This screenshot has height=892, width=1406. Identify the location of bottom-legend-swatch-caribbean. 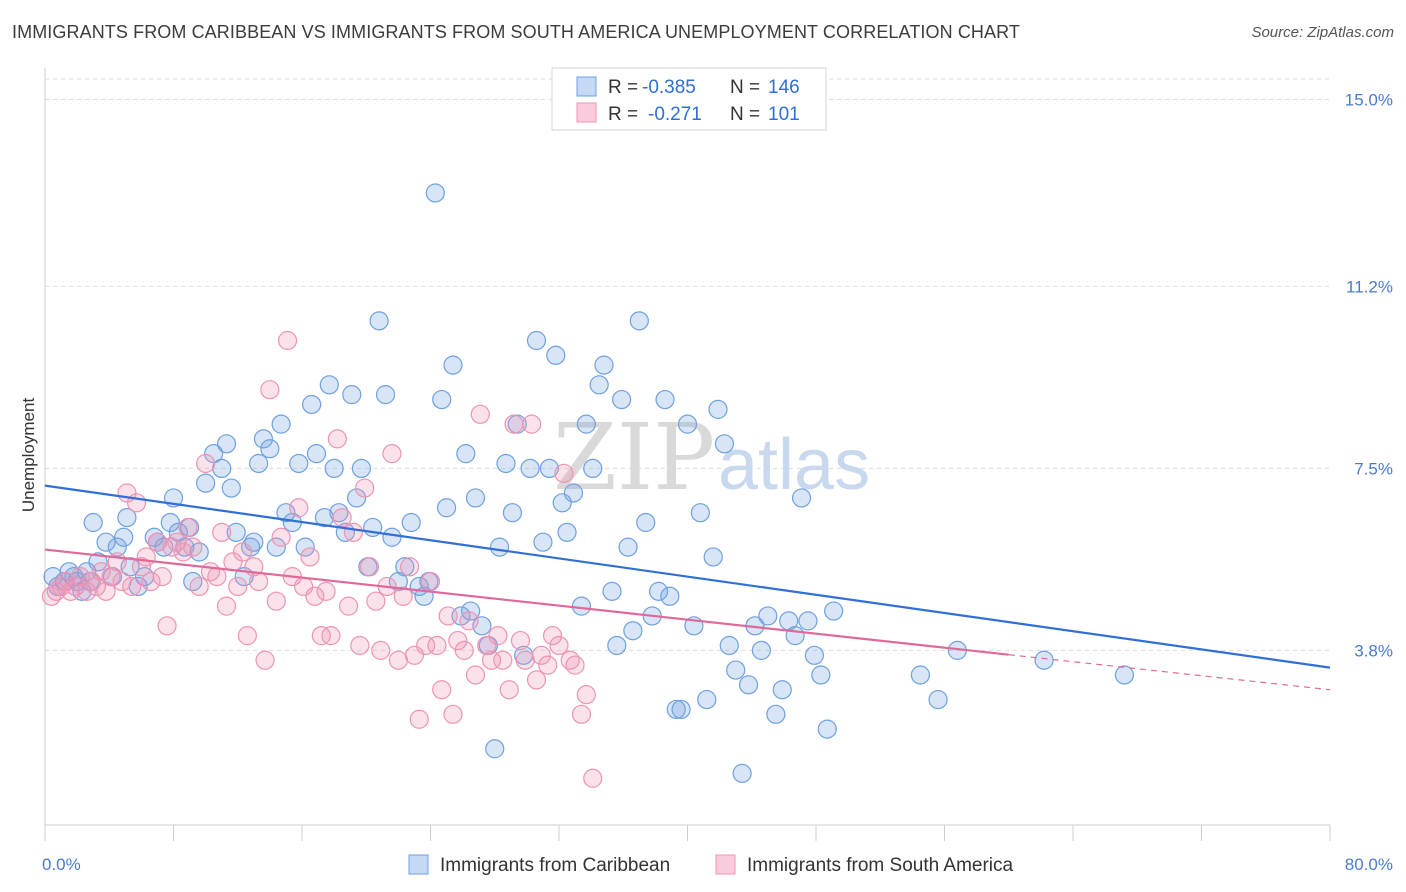
(418, 864).